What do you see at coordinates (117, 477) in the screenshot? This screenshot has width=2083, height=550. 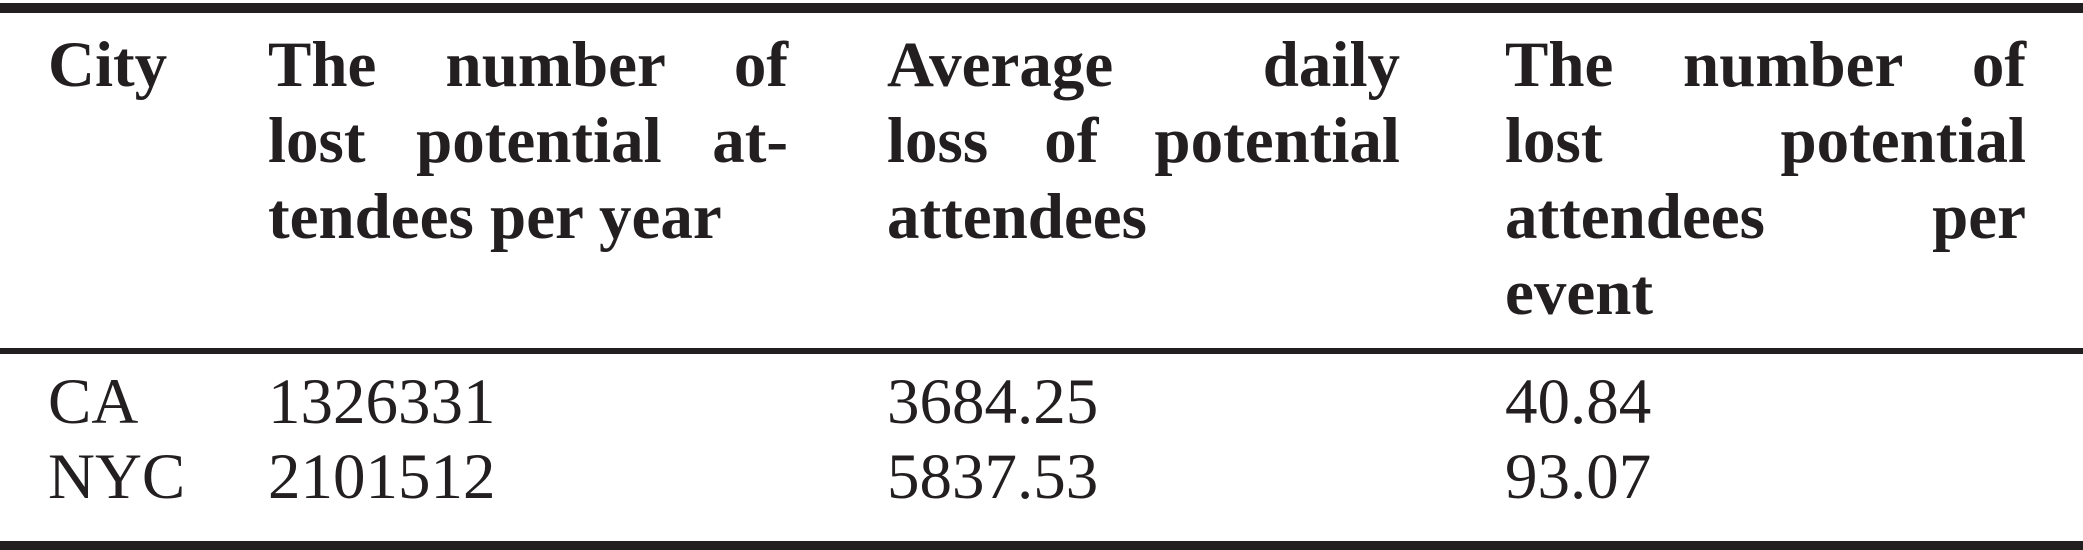 I see `cell-city: NYC` at bounding box center [117, 477].